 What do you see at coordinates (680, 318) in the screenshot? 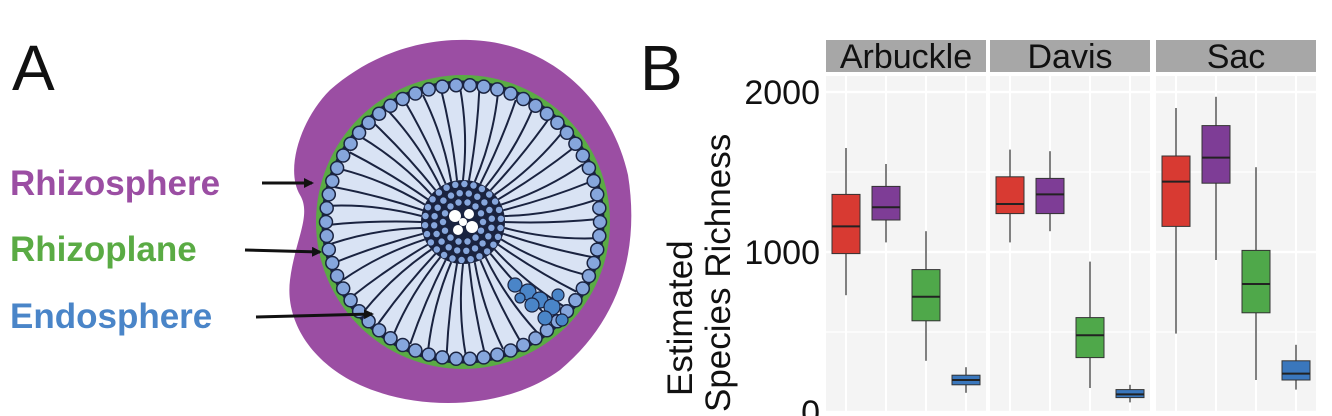
I see `y-axis-title-line1: Estimated` at bounding box center [680, 318].